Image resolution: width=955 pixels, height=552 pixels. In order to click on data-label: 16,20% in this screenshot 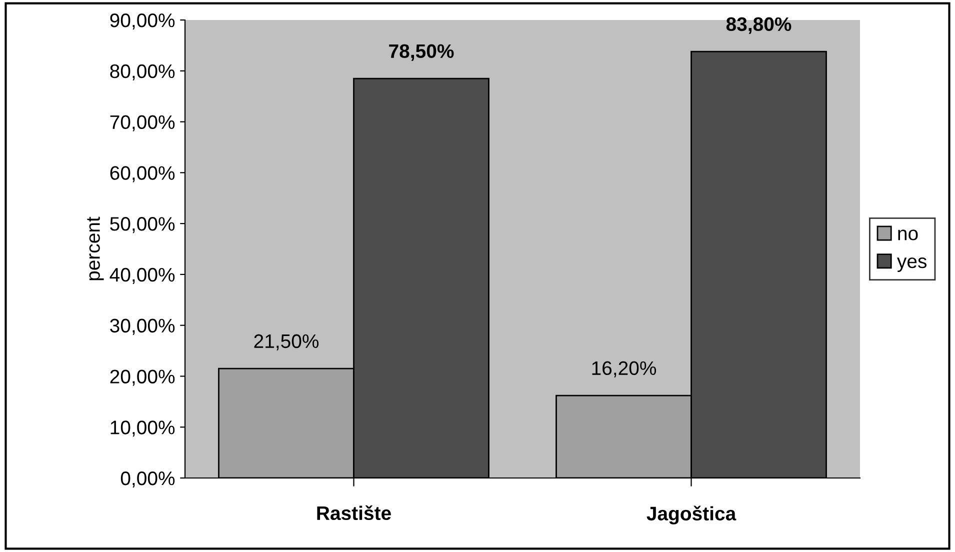, I will do `click(624, 369)`.